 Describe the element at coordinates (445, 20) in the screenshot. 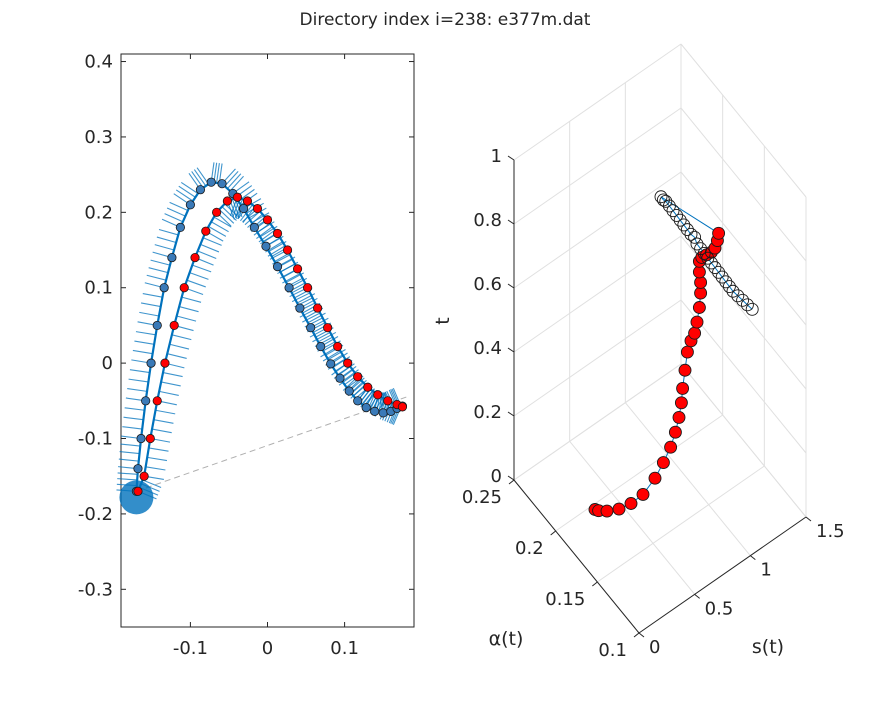

I see `figure-title: Directory index i=238: e377m.dat` at that location.